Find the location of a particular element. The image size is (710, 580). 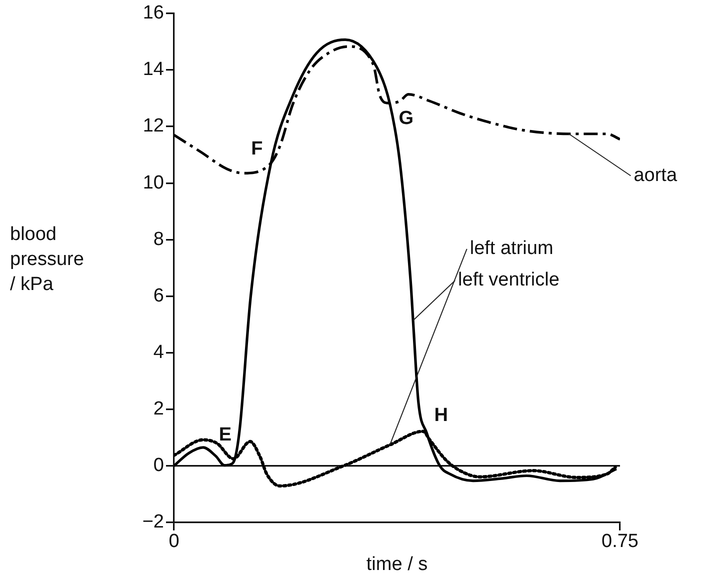

y-tick-label: 4 is located at coordinates (158, 352).